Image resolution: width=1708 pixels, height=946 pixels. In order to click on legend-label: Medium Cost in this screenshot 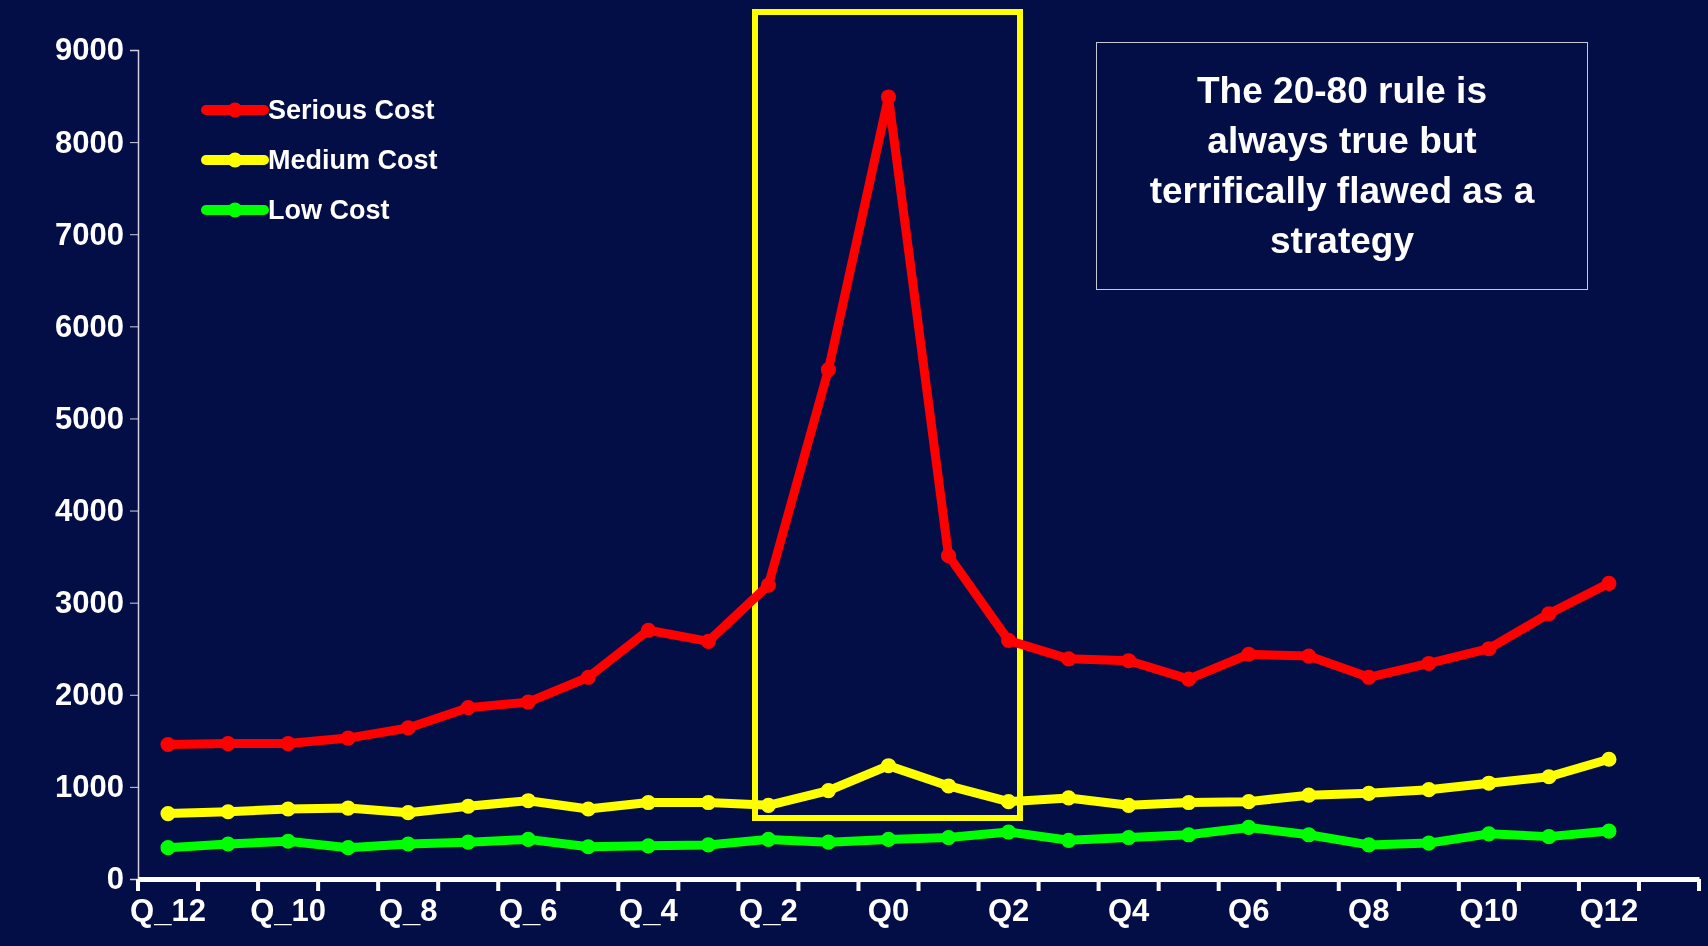, I will do `click(353, 160)`.